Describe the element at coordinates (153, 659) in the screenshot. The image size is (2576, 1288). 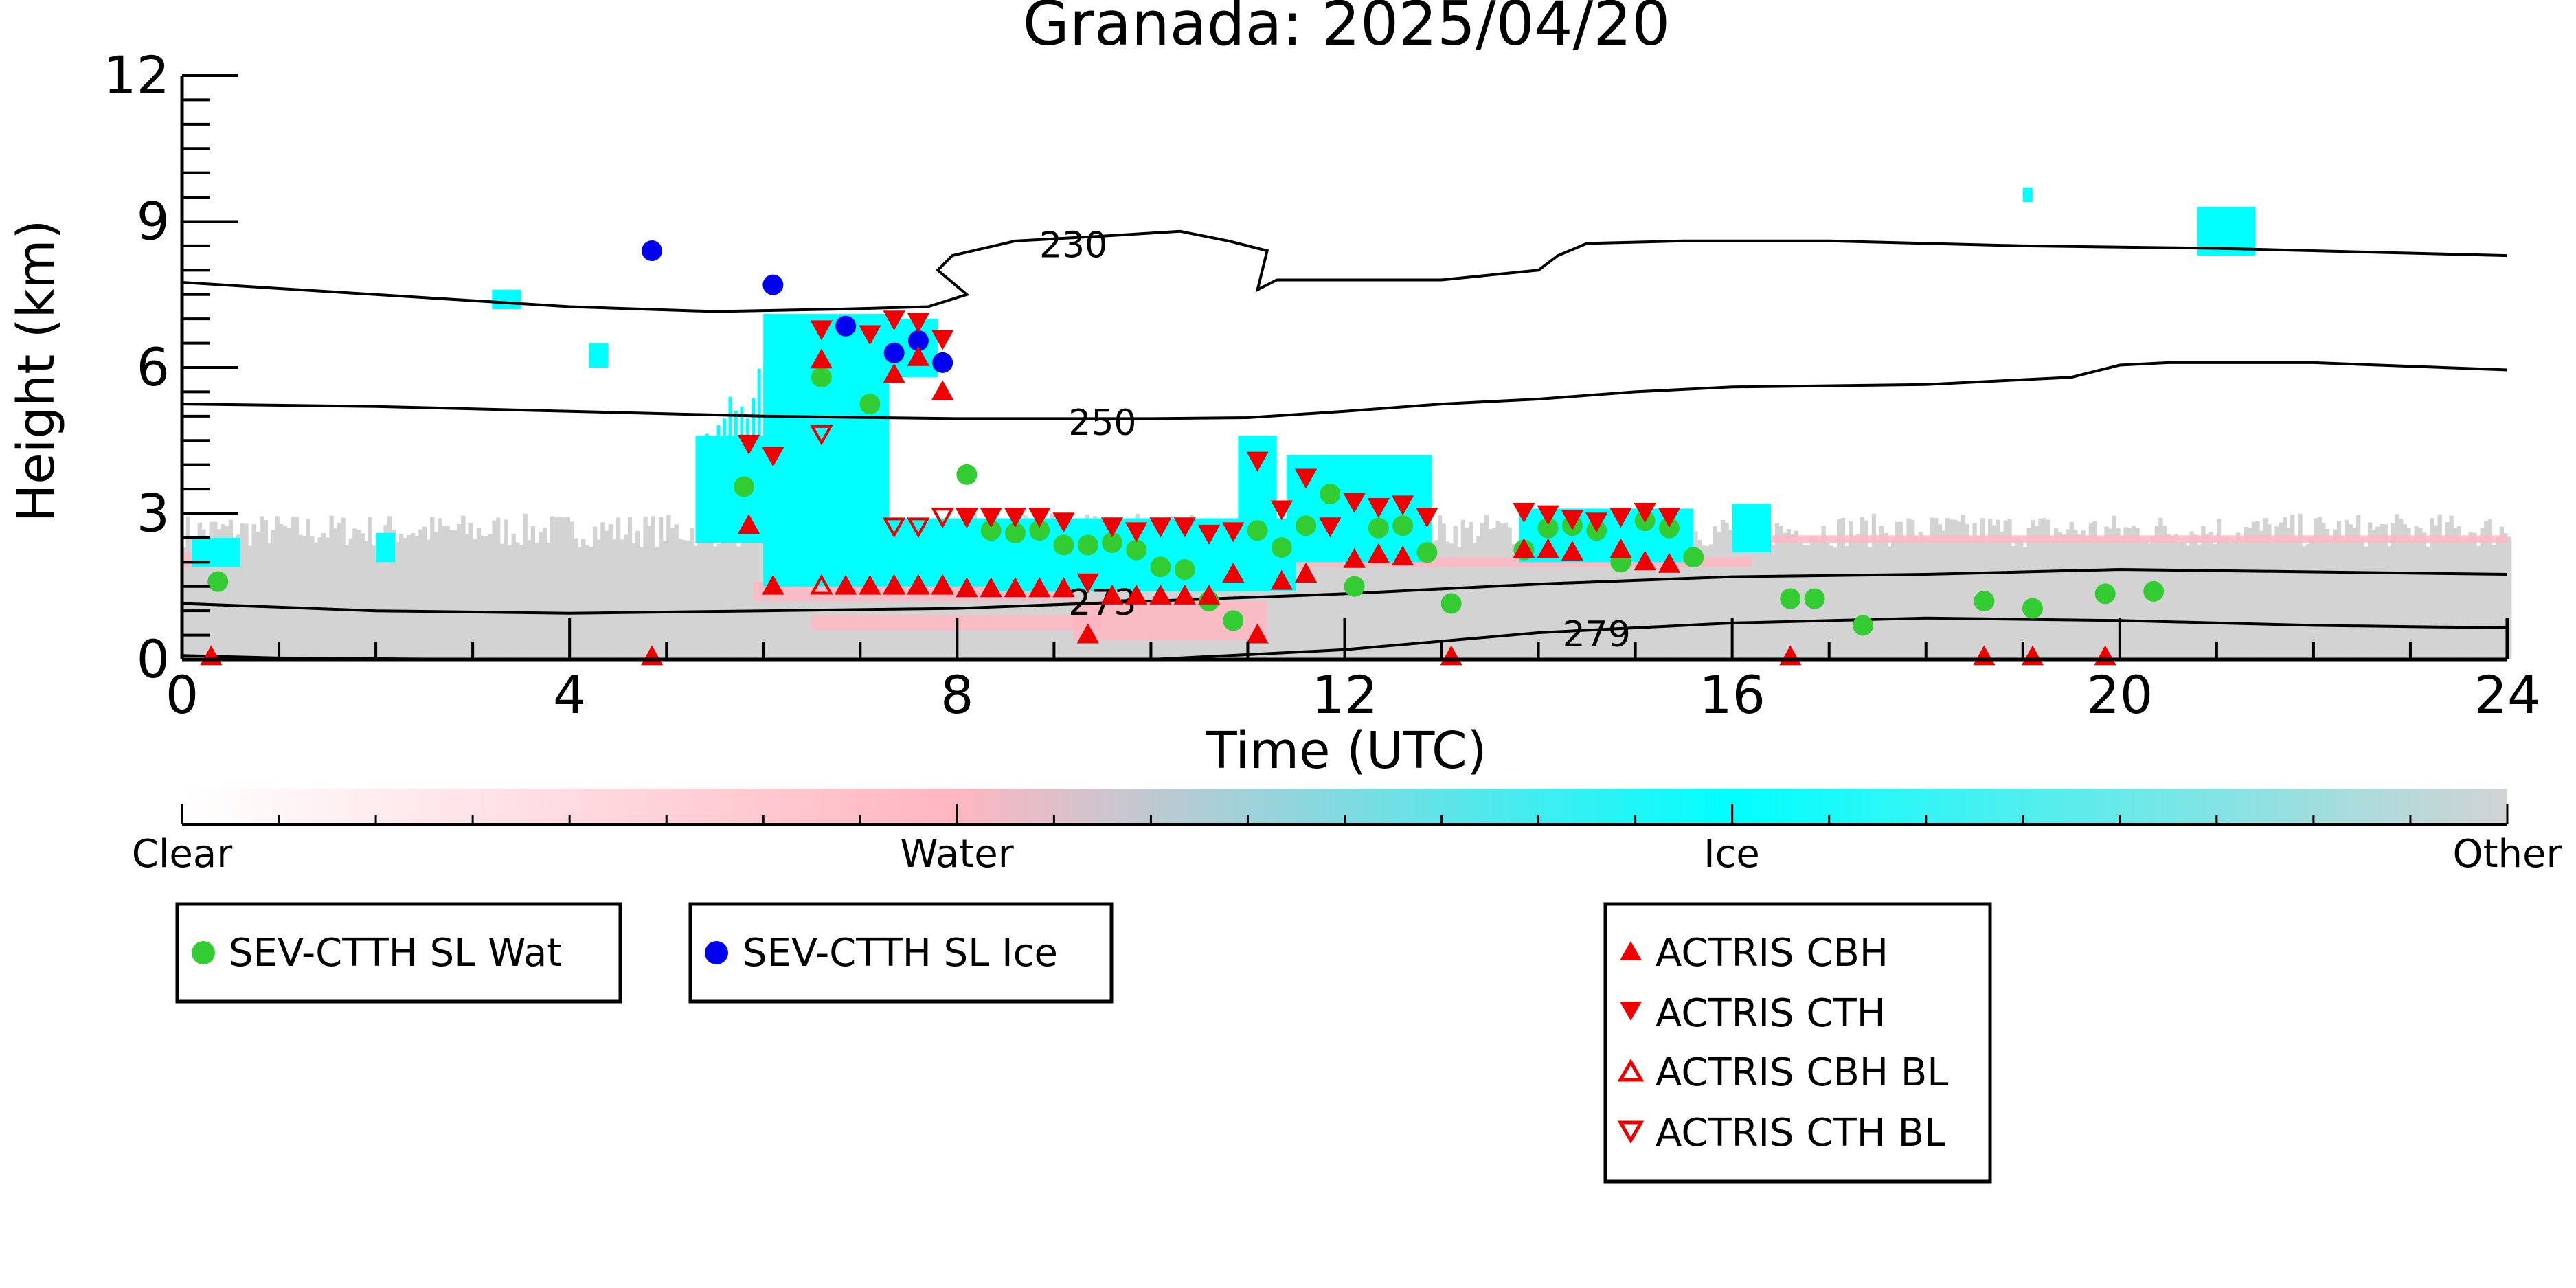
I see `y-tick-label: 0` at that location.